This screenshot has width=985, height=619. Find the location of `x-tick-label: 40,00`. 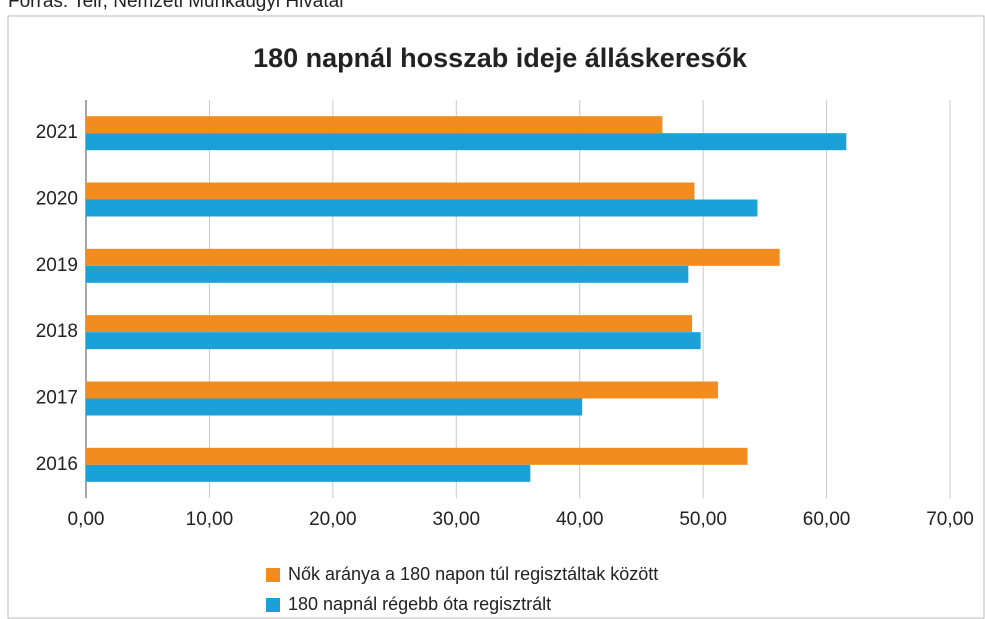

x-tick-label: 40,00 is located at coordinates (580, 519).